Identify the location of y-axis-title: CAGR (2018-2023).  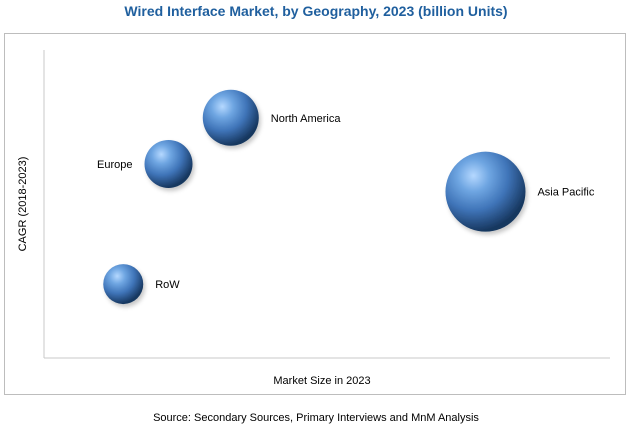
(23, 204).